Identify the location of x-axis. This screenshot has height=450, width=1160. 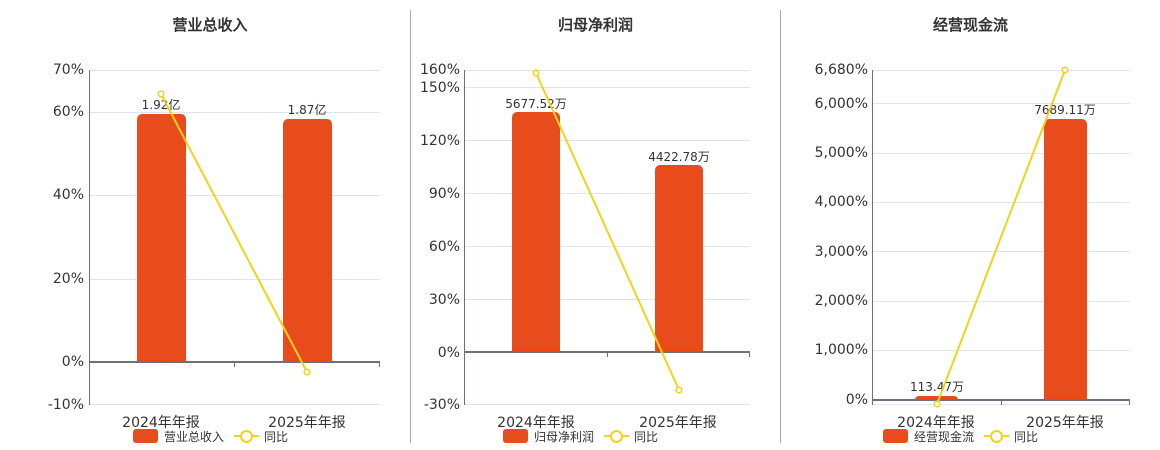
(235, 362).